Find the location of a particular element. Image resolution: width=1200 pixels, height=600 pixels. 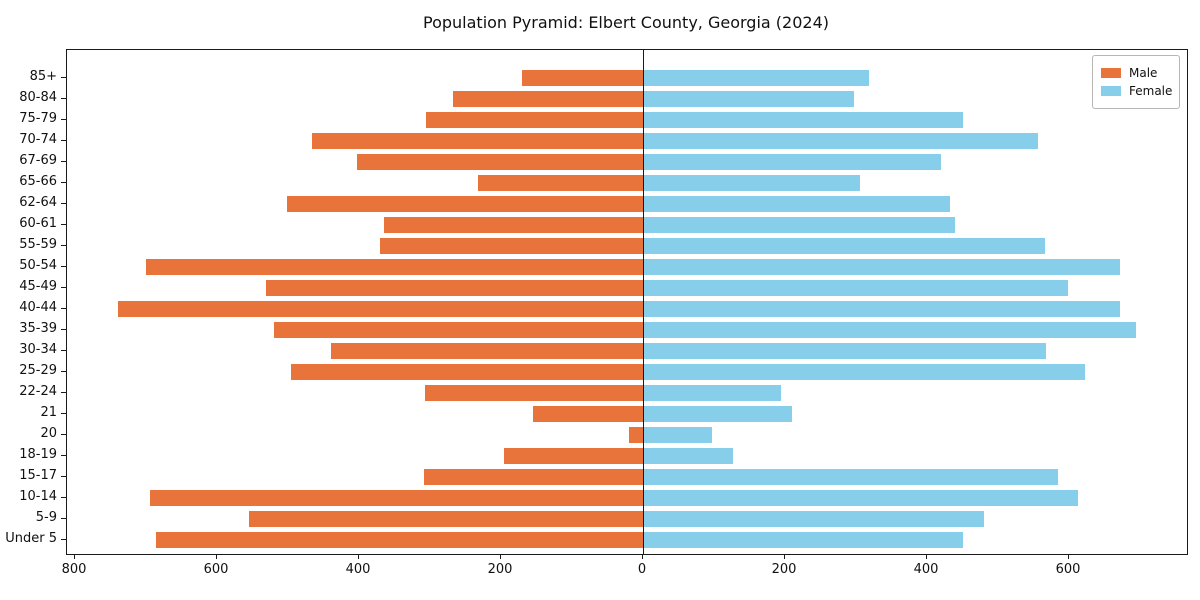

legend-label-male: Male is located at coordinates (1143, 73).